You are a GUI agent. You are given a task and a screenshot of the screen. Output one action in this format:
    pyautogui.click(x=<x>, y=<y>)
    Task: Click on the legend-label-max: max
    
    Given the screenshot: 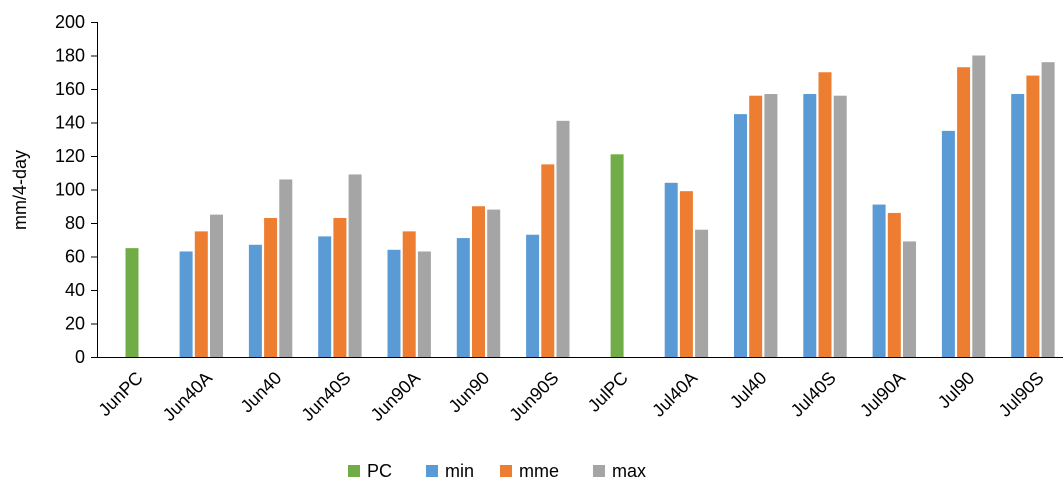 What is the action you would take?
    pyautogui.click(x=629, y=471)
    